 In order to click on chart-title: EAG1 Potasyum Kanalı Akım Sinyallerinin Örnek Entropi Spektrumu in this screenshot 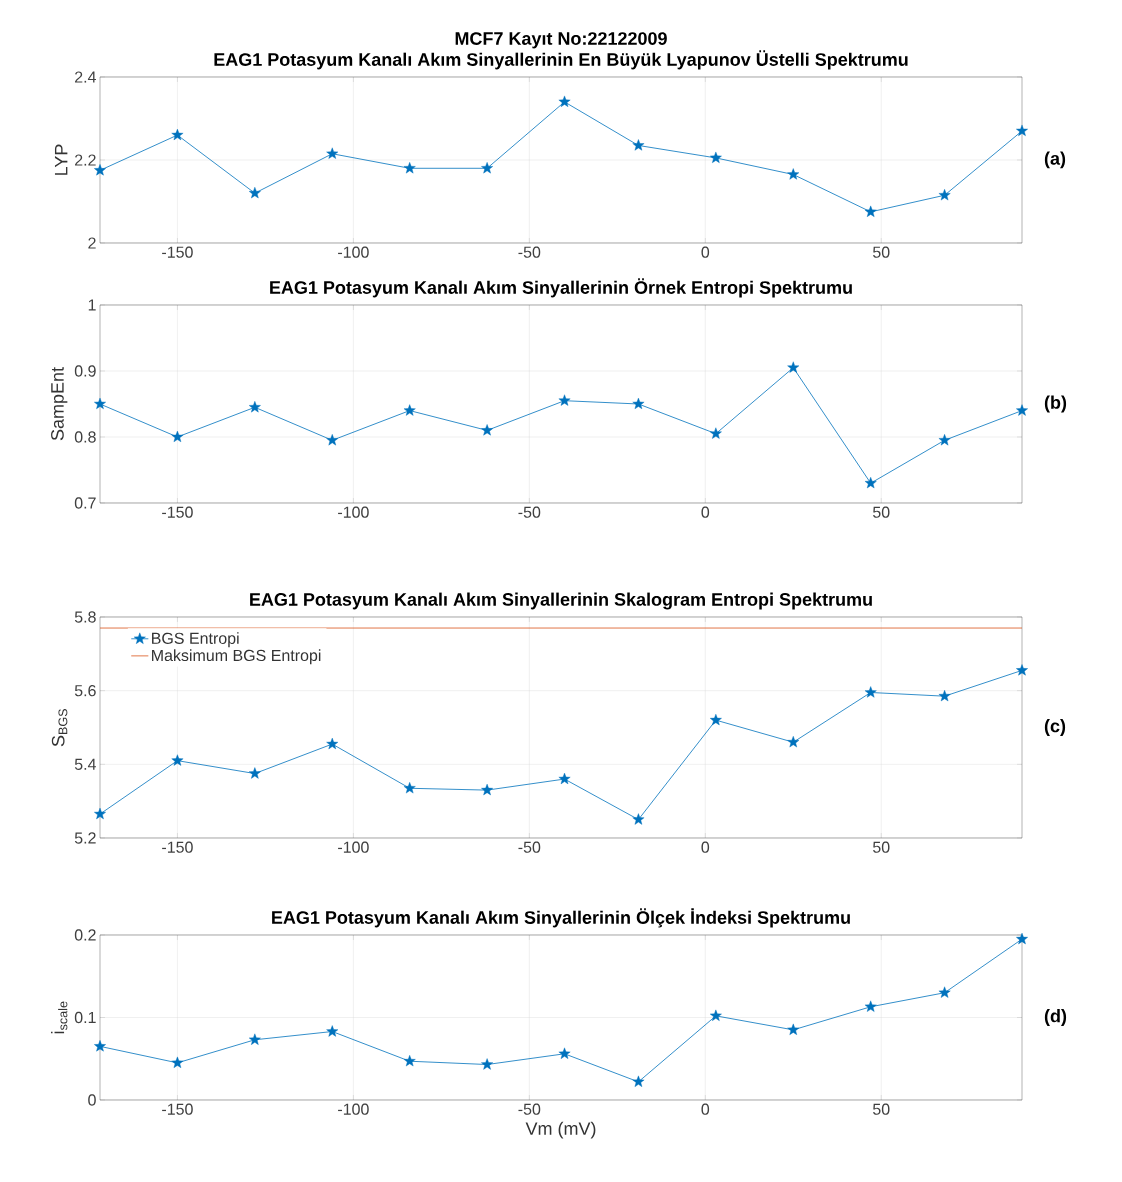, I will do `click(561, 288)`.